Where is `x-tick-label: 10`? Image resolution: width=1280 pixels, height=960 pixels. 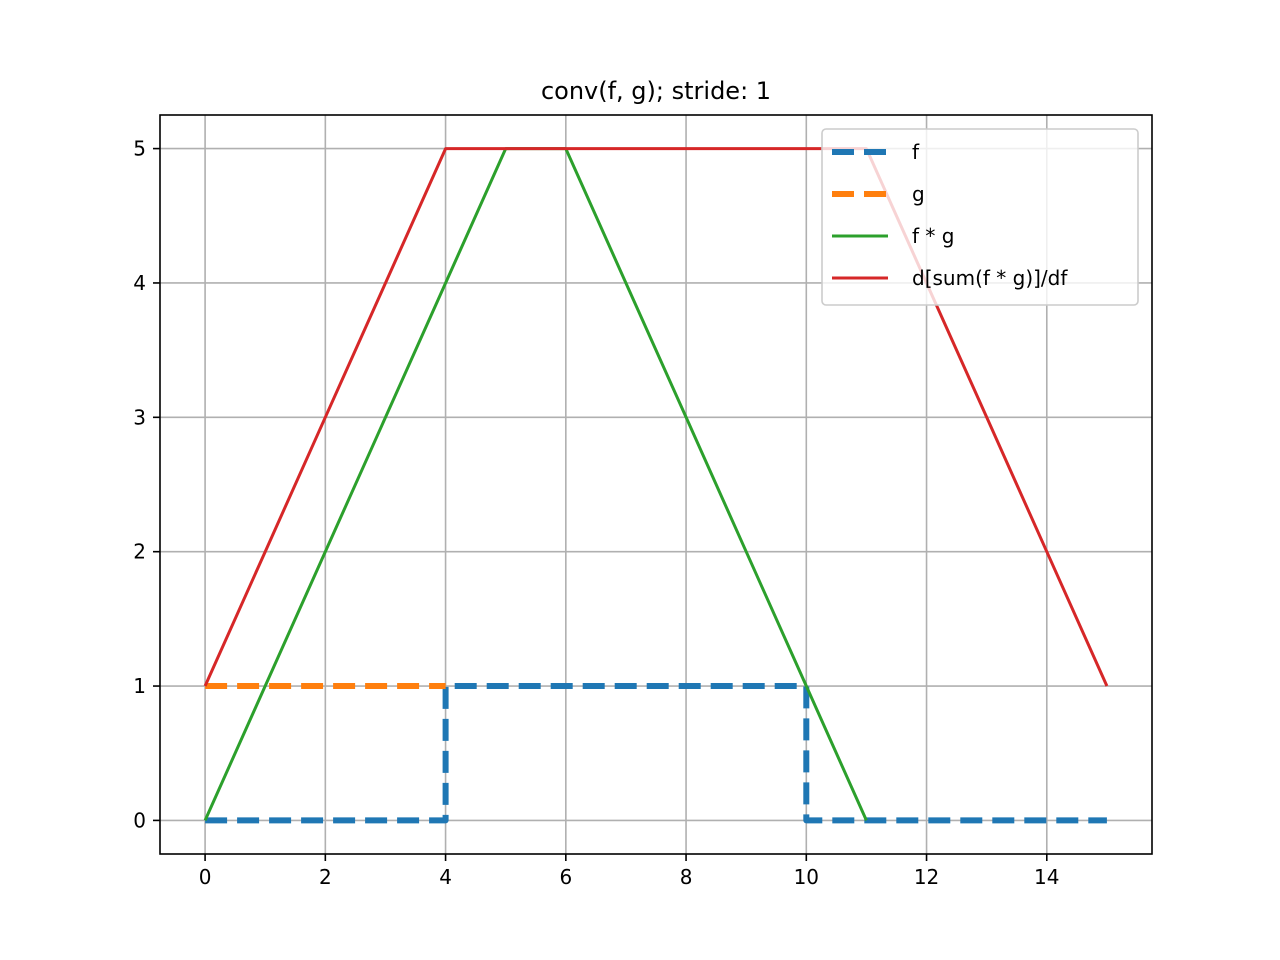 x-tick-label: 10 is located at coordinates (806, 877).